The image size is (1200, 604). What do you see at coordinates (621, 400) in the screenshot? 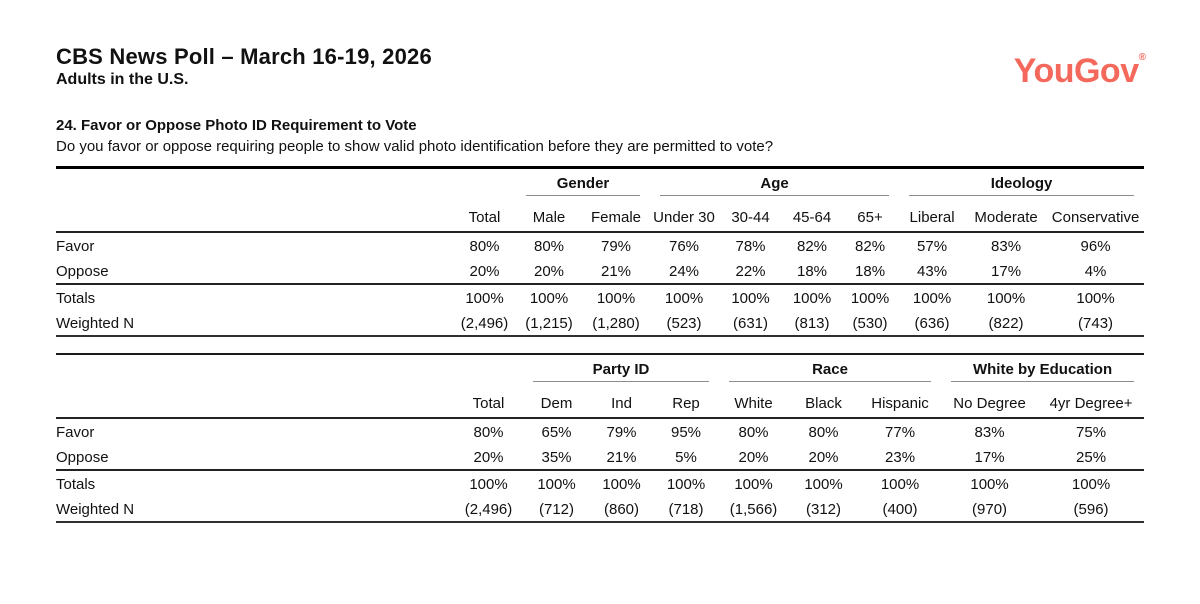
I see `column-header-ind: Ind` at bounding box center [621, 400].